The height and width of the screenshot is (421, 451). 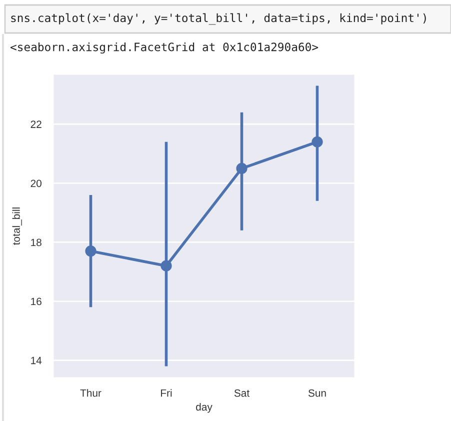 What do you see at coordinates (17, 226) in the screenshot?
I see `y-axis-title: total_bill` at bounding box center [17, 226].